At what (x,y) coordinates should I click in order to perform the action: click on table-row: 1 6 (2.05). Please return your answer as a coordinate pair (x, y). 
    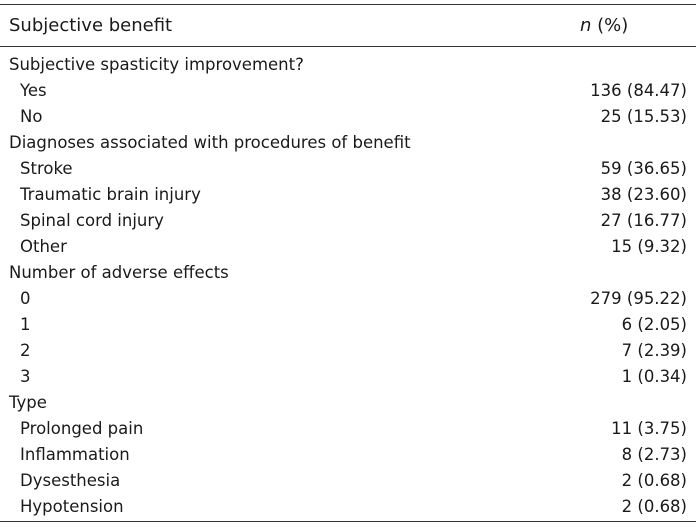
    Looking at the image, I should click on (348, 325).